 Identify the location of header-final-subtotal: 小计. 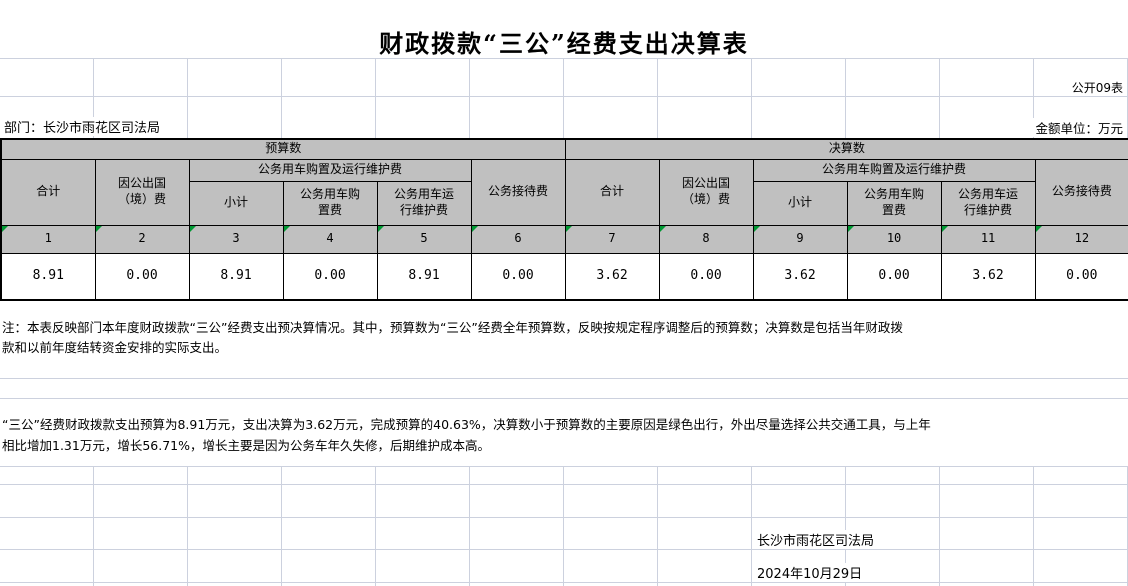
(800, 203).